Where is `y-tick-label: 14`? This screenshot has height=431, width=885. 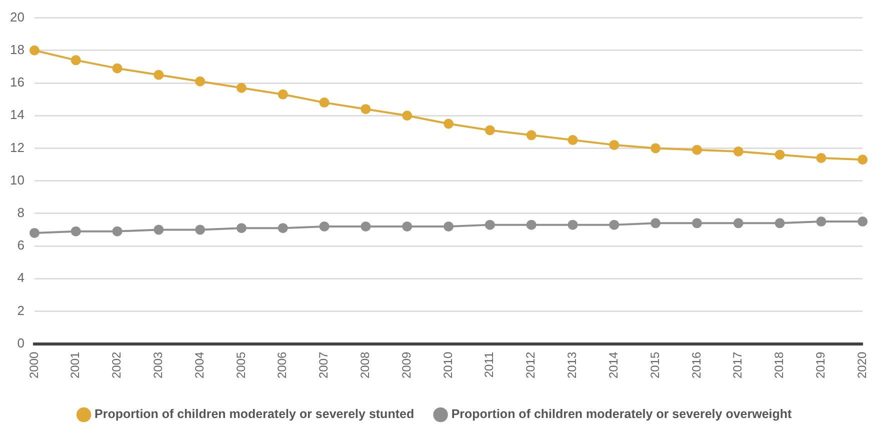 y-tick-label: 14 is located at coordinates (17, 114).